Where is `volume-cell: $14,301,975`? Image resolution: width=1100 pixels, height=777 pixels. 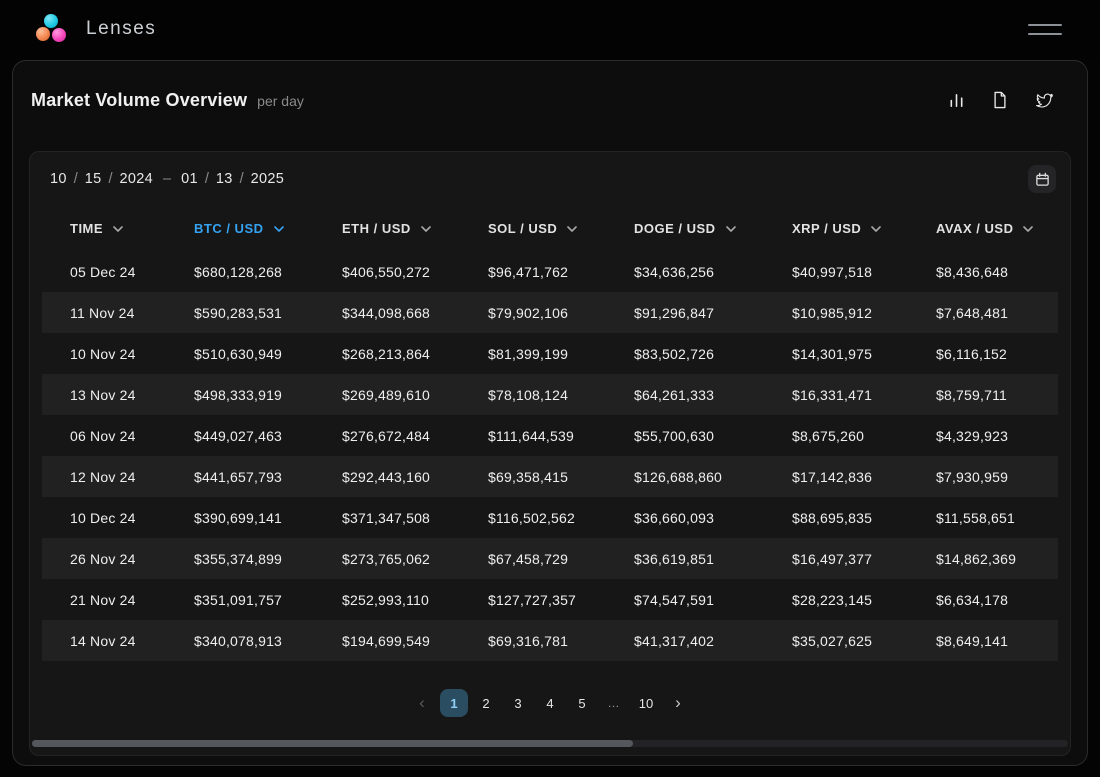 volume-cell: $14,301,975 is located at coordinates (832, 353).